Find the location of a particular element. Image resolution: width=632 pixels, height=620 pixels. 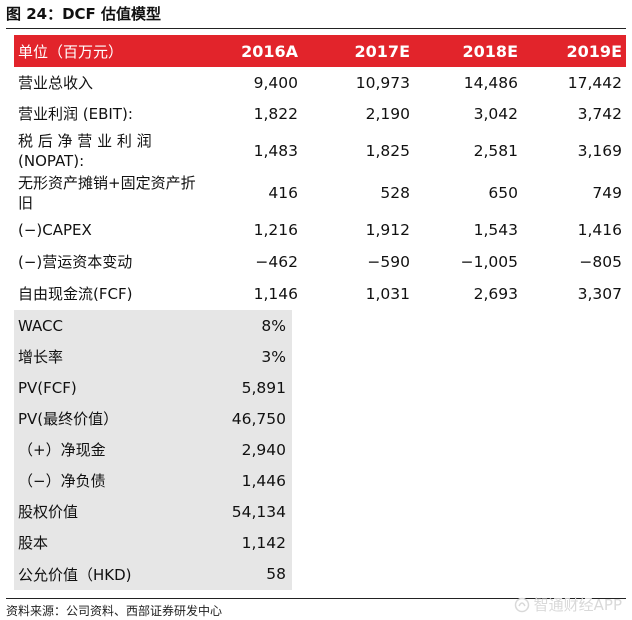

year-header-2017e: 2017E is located at coordinates (382, 51).